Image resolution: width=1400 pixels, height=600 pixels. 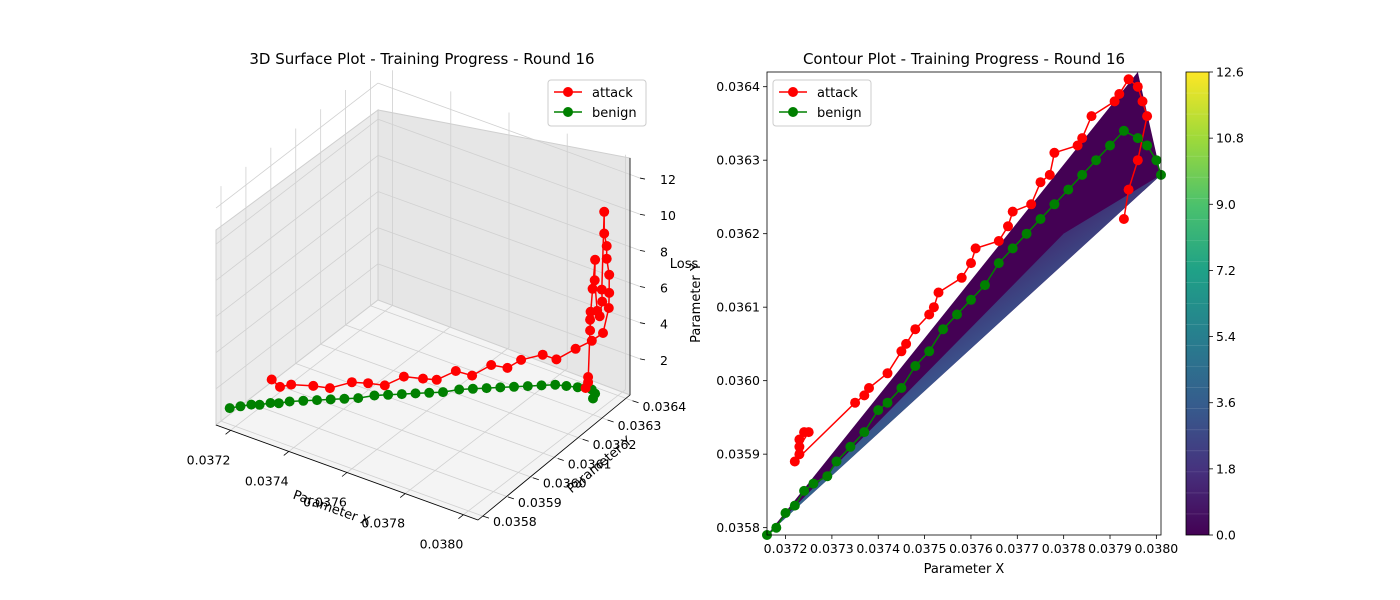 What do you see at coordinates (325, 502) in the screenshot?
I see `plot3d-x-tick-label: 0.0376` at bounding box center [325, 502].